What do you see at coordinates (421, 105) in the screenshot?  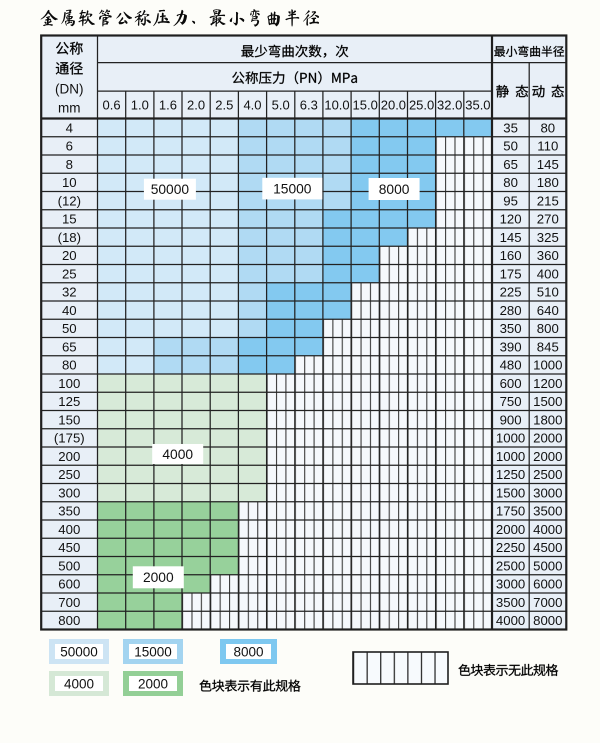 I see `svg-text: 25.0` at bounding box center [421, 105].